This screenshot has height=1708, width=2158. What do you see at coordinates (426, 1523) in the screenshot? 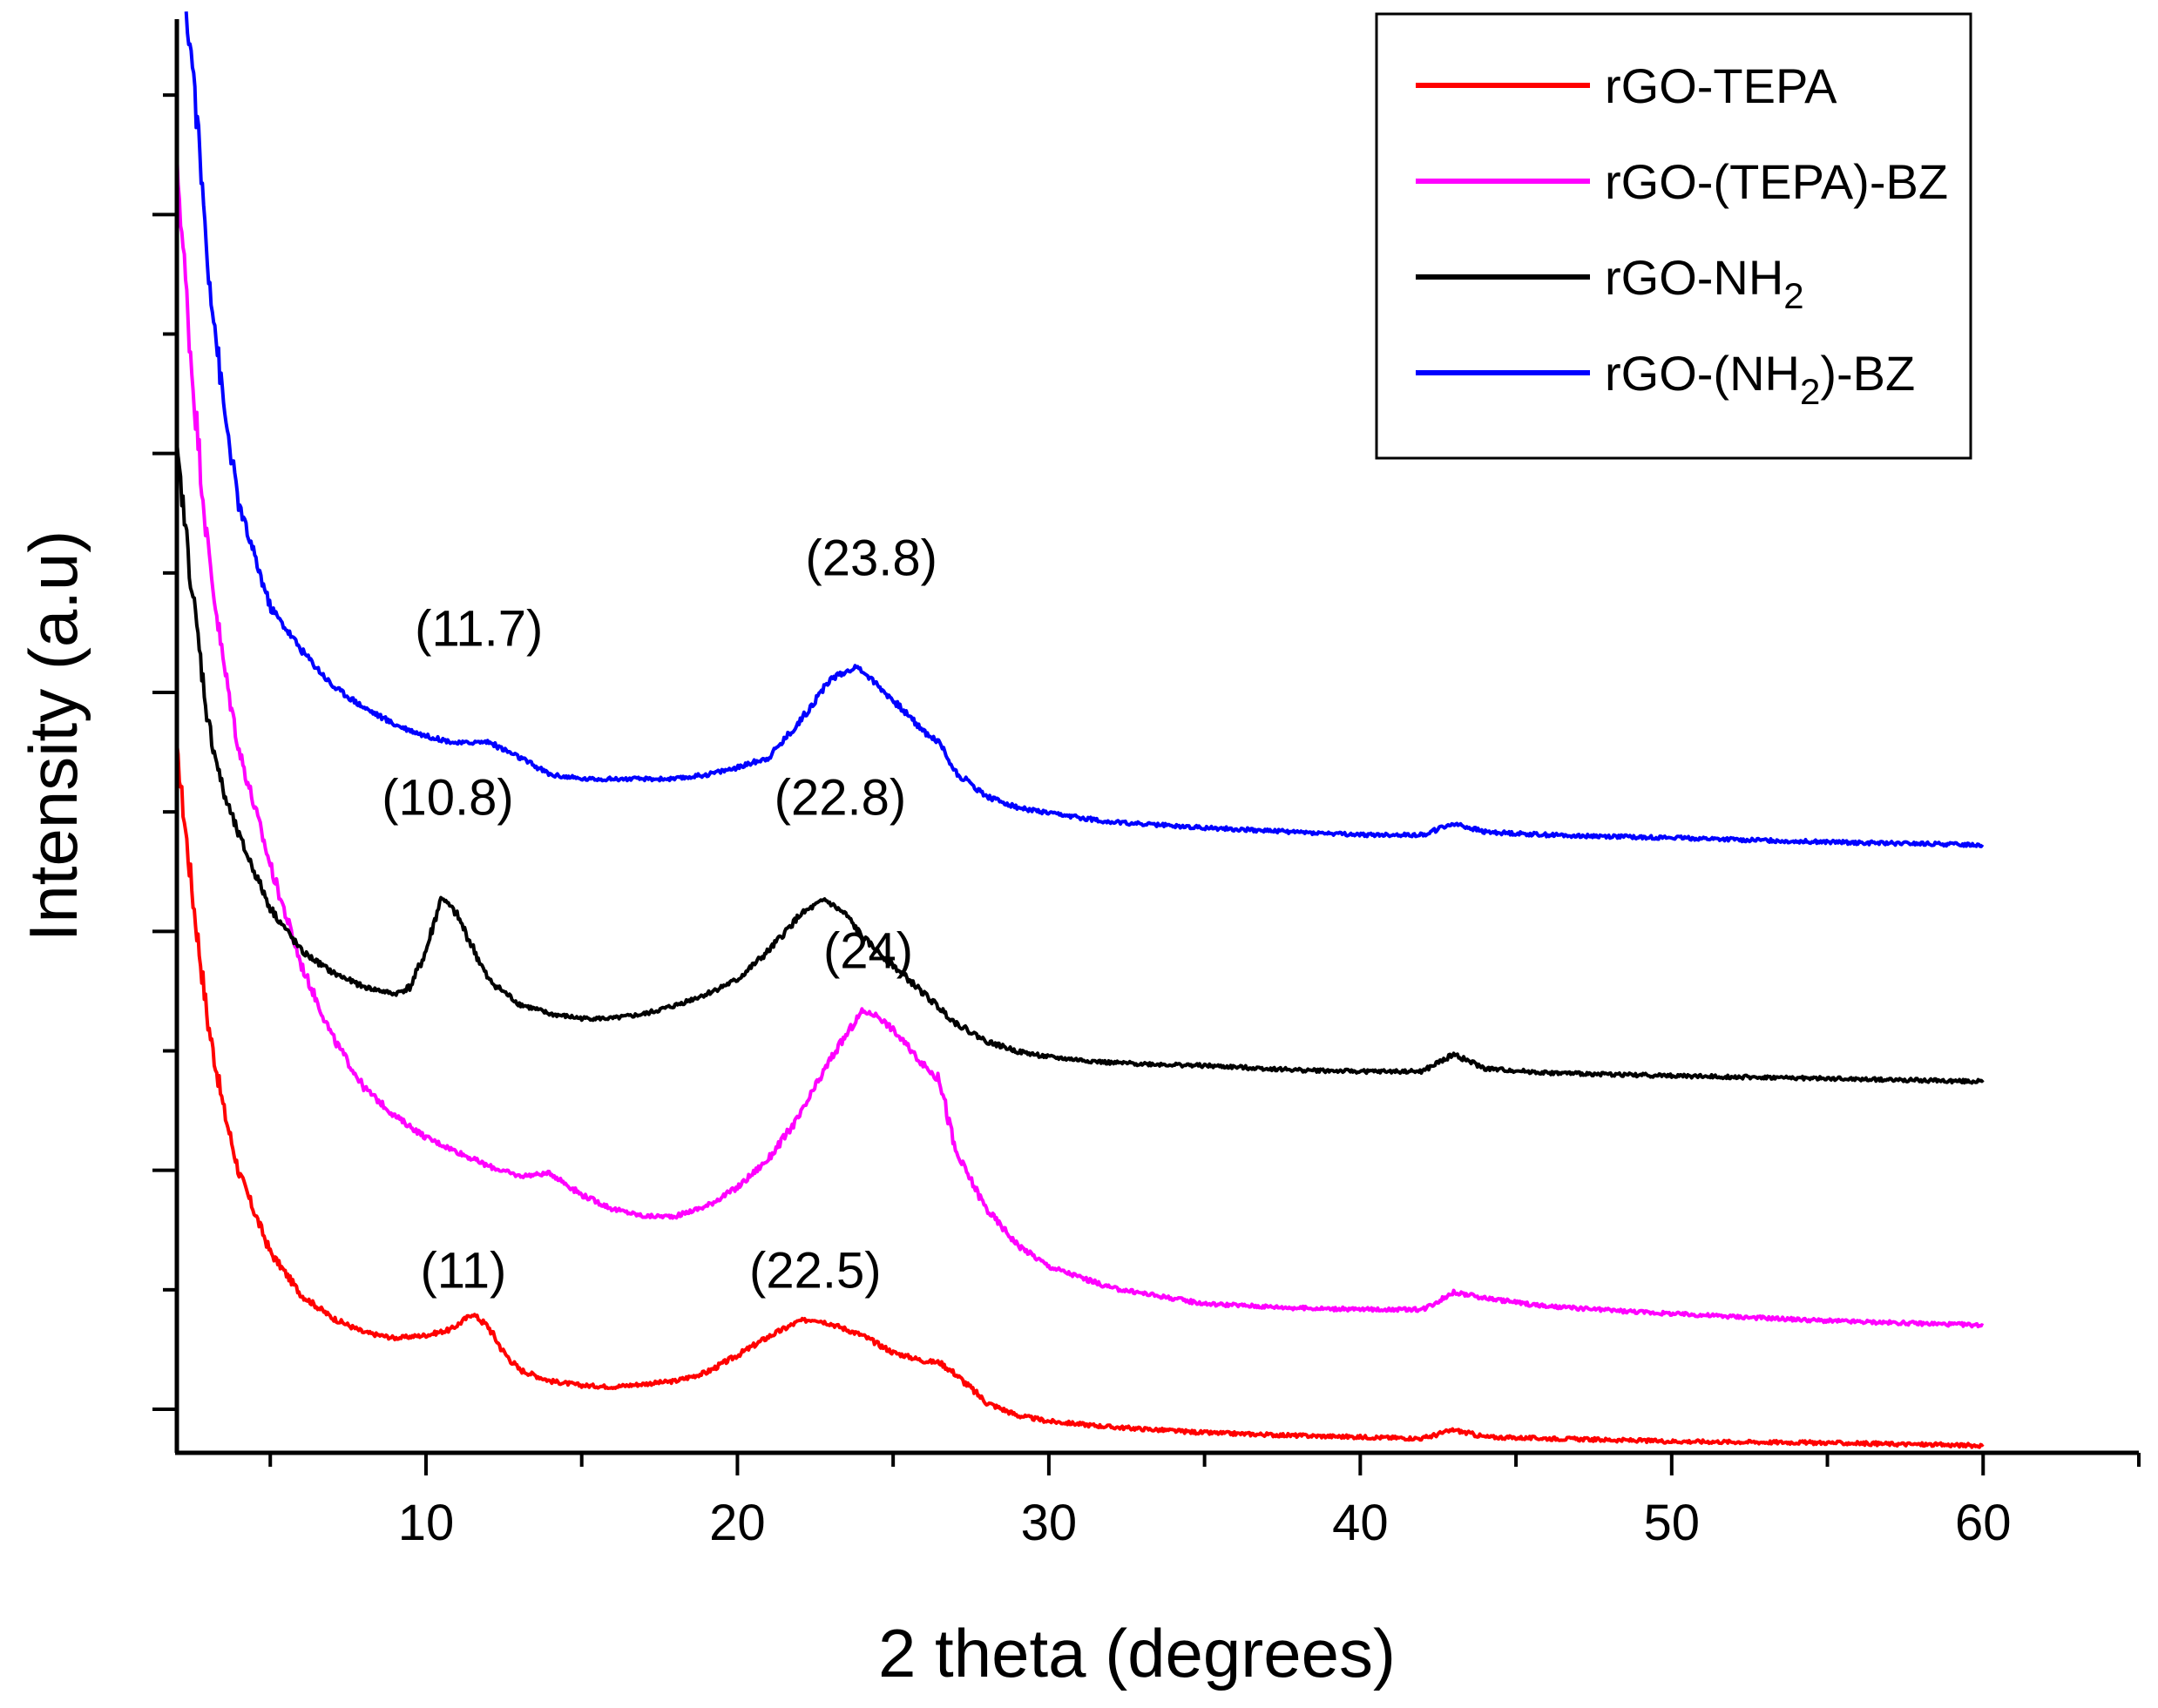
I see `x-tick-label: 10` at bounding box center [426, 1523].